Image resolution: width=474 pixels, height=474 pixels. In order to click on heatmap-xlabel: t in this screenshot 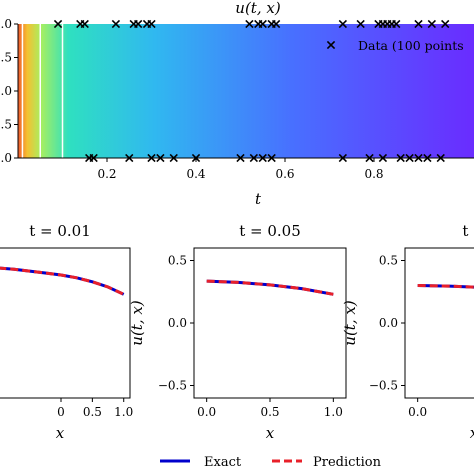, I will do `click(258, 199)`.